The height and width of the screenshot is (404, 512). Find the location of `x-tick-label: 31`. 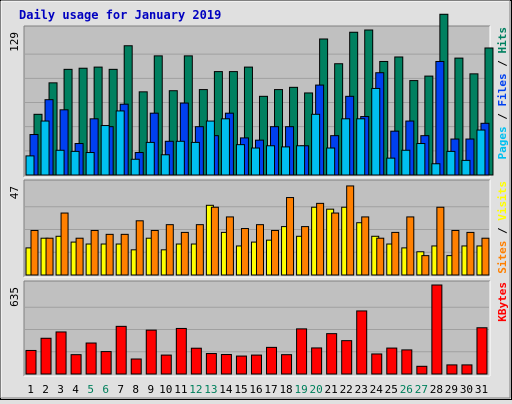

x-tick-label: 31 is located at coordinates (481, 389).